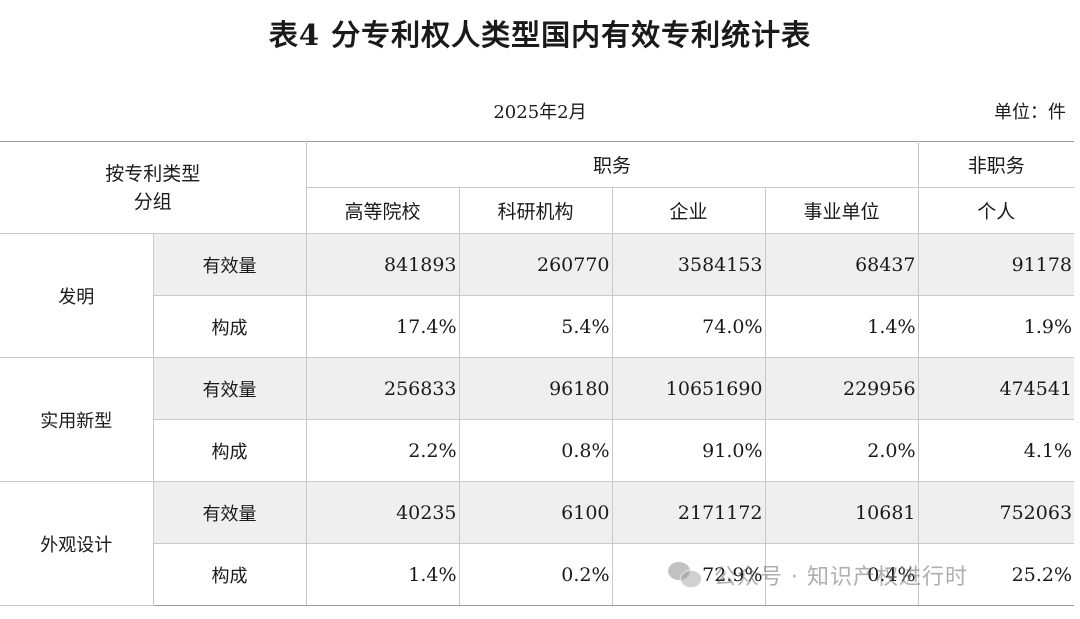 This screenshot has height=619, width=1080. What do you see at coordinates (535, 388) in the screenshot?
I see `table-cell: 96180` at bounding box center [535, 388].